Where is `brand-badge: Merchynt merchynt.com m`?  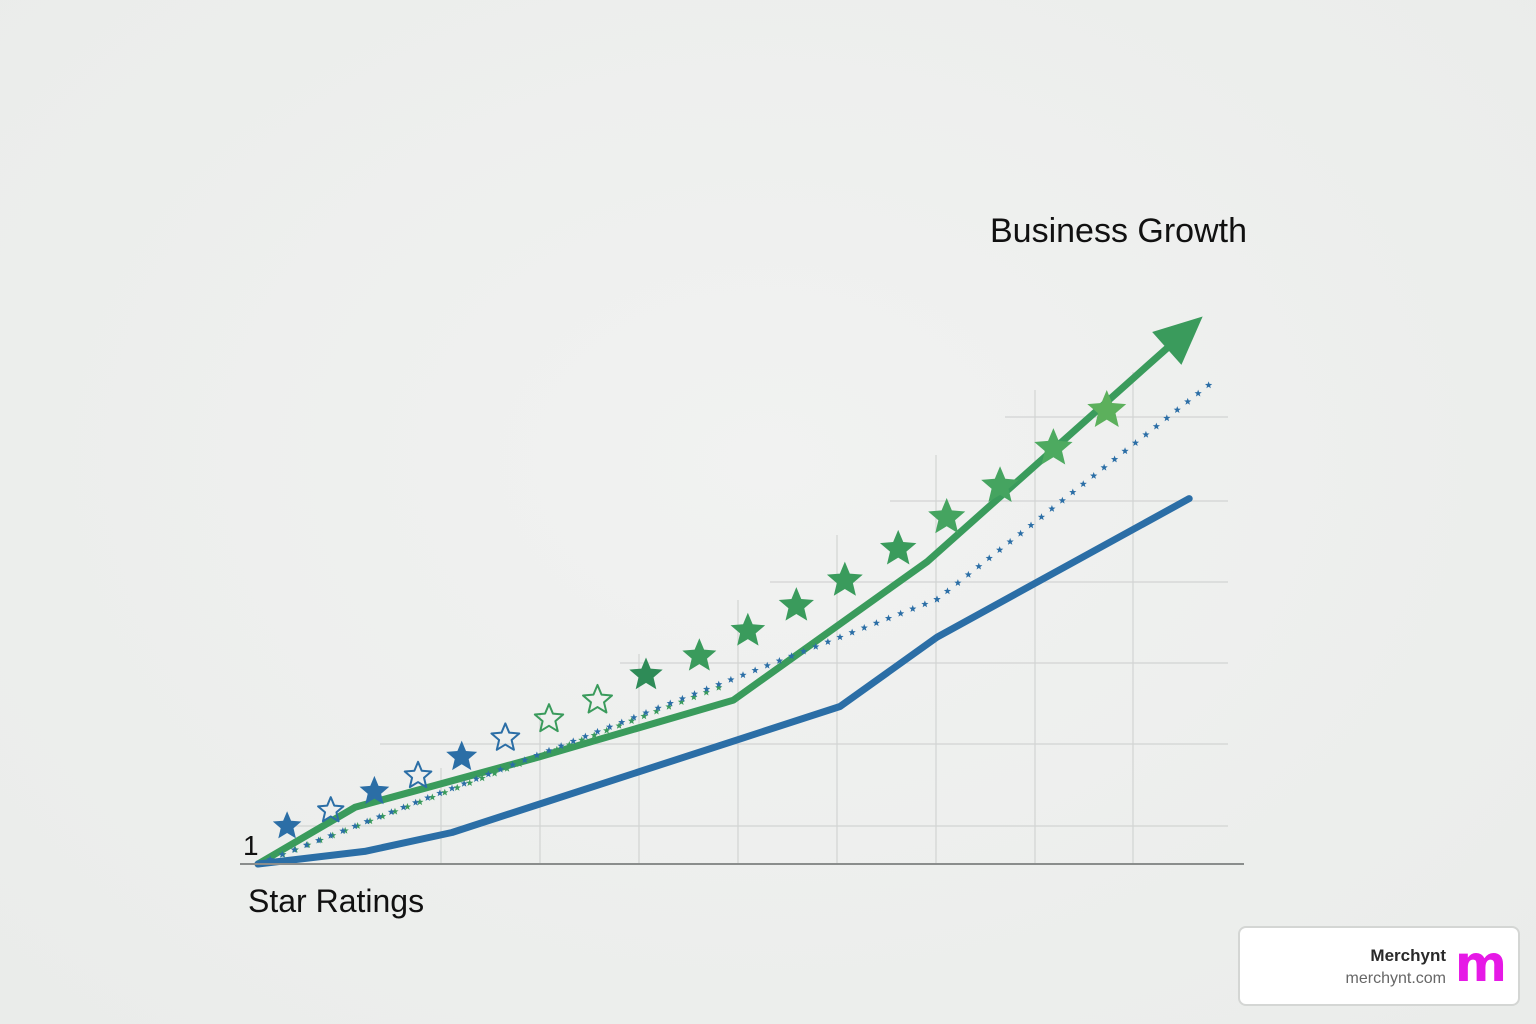 brand-badge: Merchynt merchynt.com m is located at coordinates (1379, 966).